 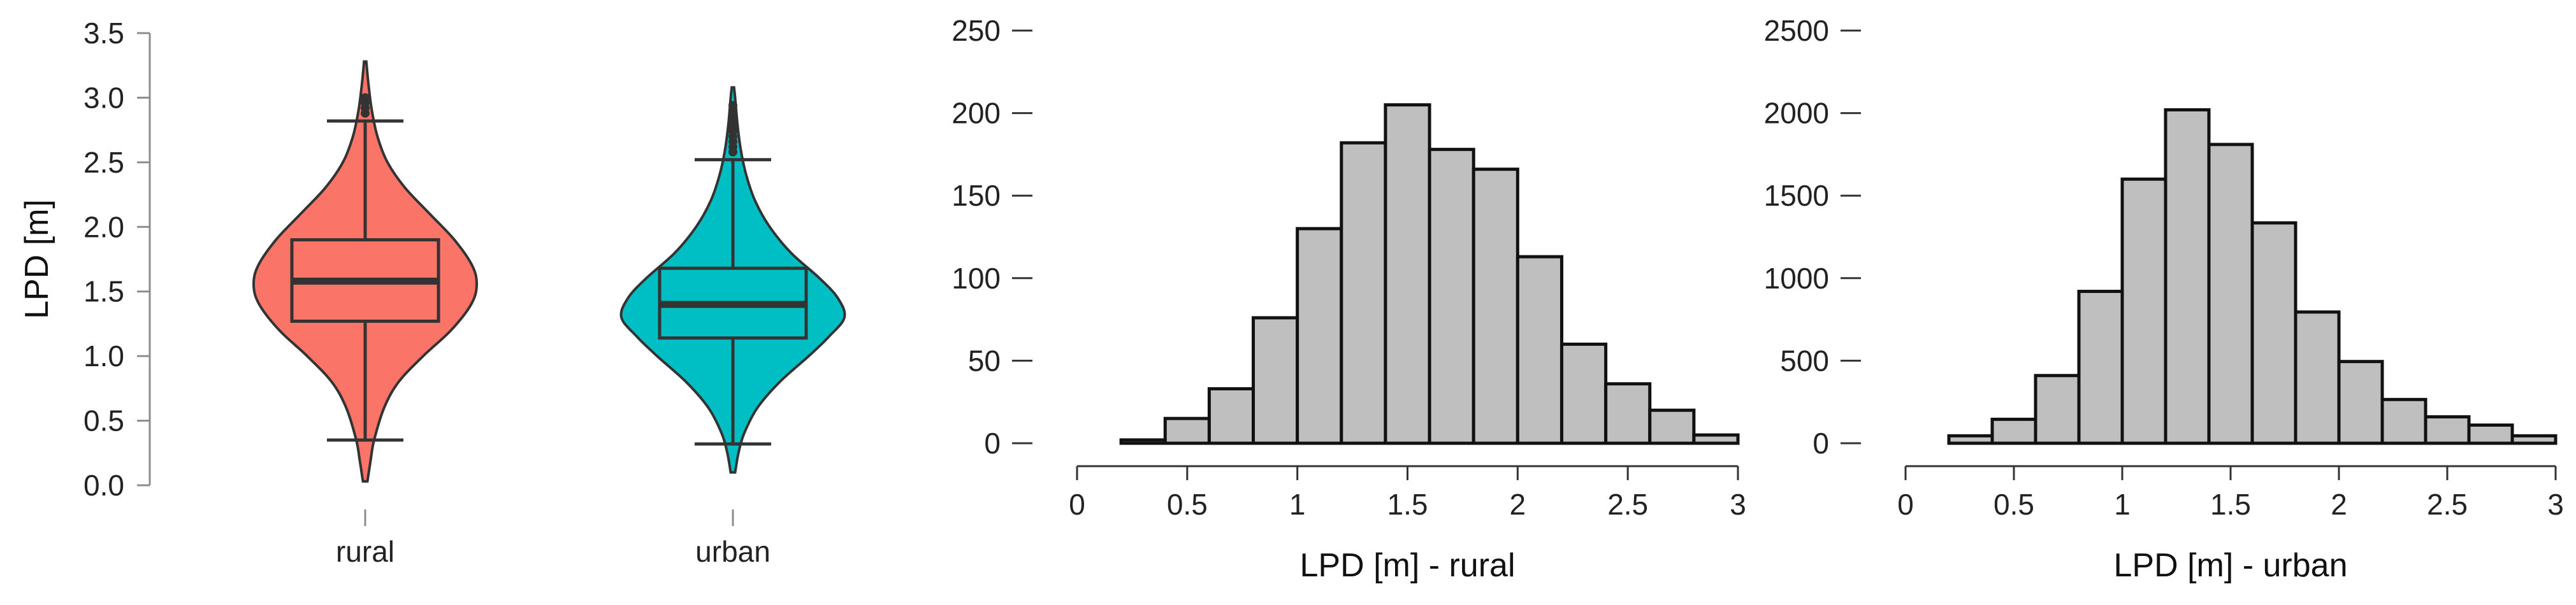 I want to click on violin-urban, so click(x=732, y=280).